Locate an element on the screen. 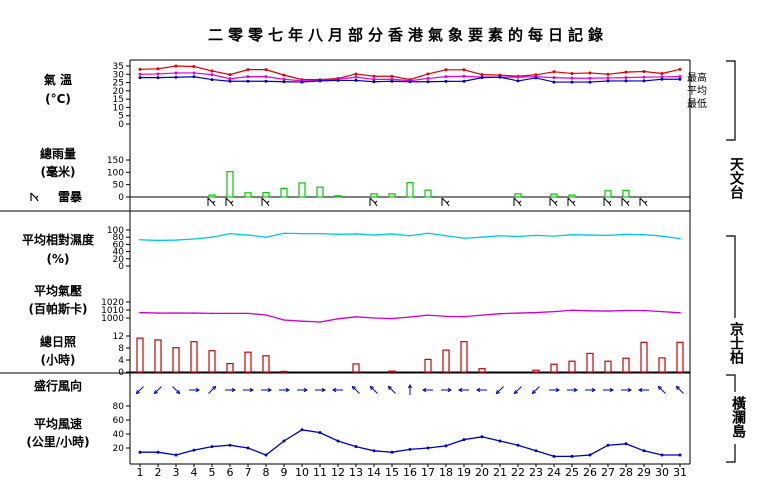 The width and height of the screenshot is (767, 501). x-tick-label: 8 is located at coordinates (266, 472).